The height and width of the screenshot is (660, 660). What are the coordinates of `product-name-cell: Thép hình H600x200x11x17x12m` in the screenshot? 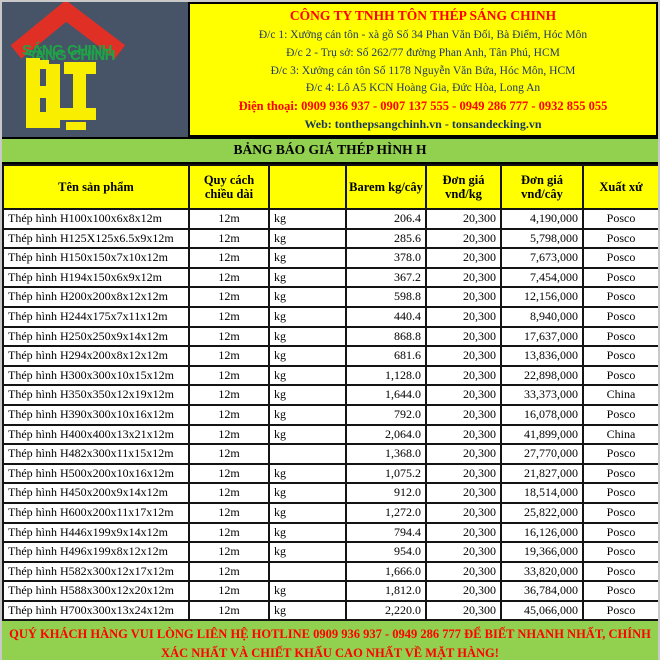 It's located at (96, 512).